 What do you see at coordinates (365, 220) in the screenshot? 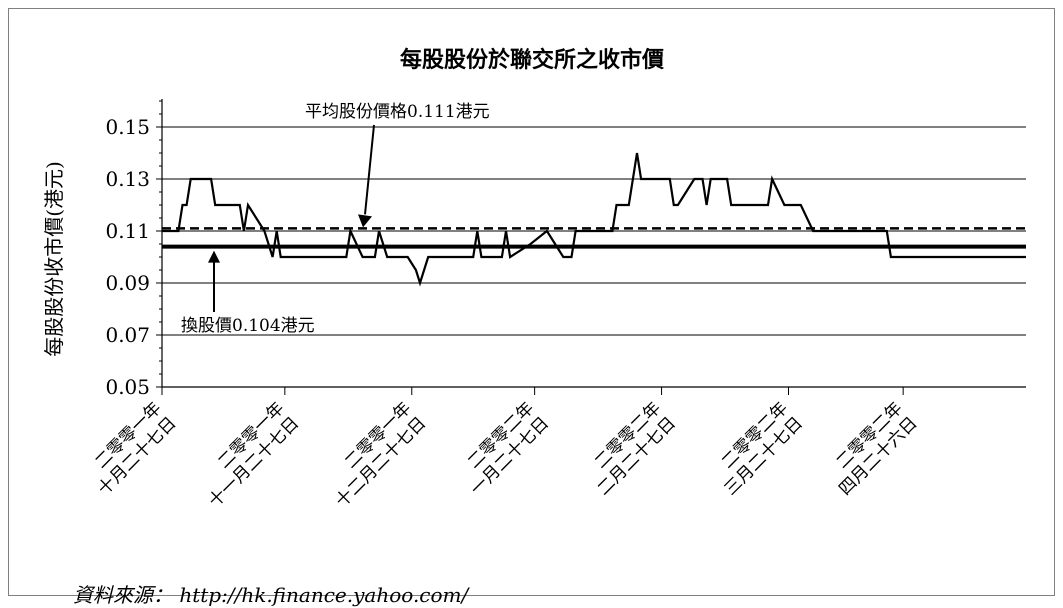
I see `average-price-arrowhead` at bounding box center [365, 220].